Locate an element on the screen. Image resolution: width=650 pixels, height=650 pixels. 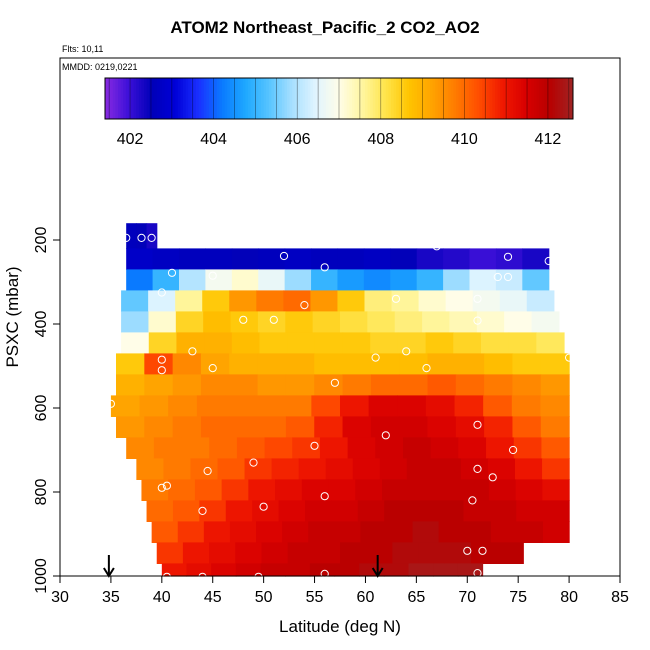
arrow-marker is located at coordinates (109, 566).